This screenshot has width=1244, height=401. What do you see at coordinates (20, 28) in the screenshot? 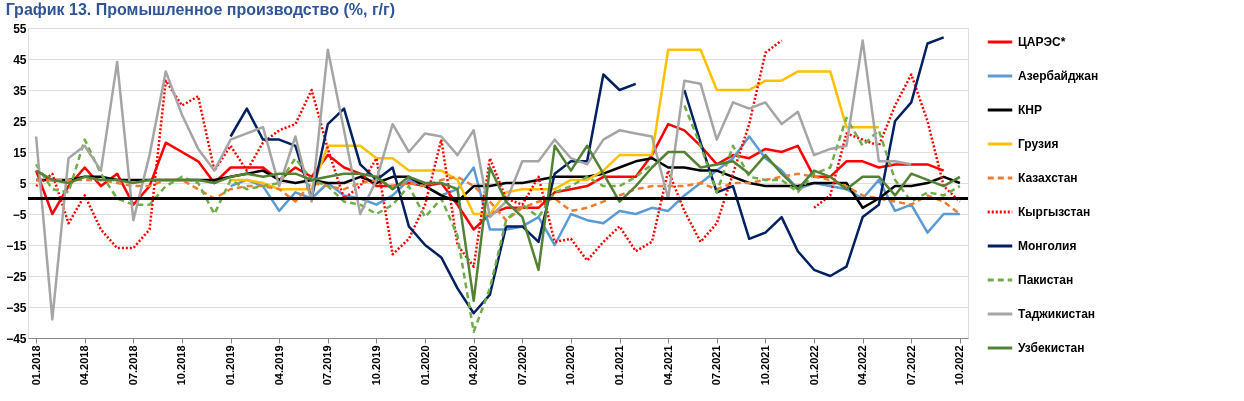
I see `y-tick-label: 55` at bounding box center [20, 28].